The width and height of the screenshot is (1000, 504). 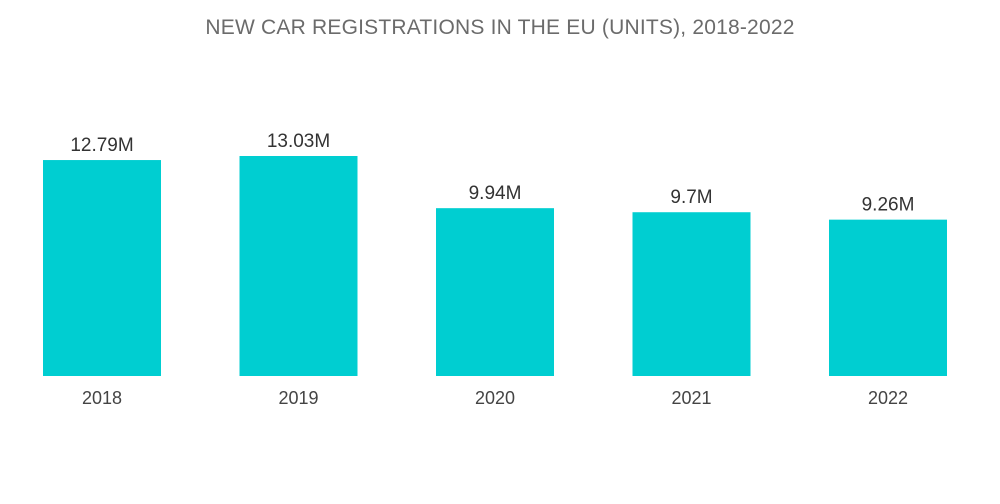 What do you see at coordinates (691, 294) in the screenshot?
I see `bar-2021` at bounding box center [691, 294].